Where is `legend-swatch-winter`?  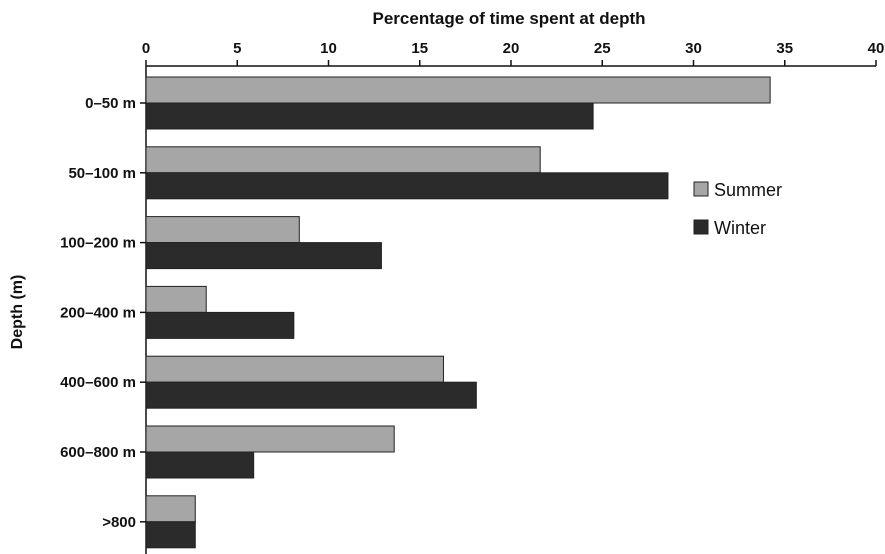
legend-swatch-winter is located at coordinates (701, 227).